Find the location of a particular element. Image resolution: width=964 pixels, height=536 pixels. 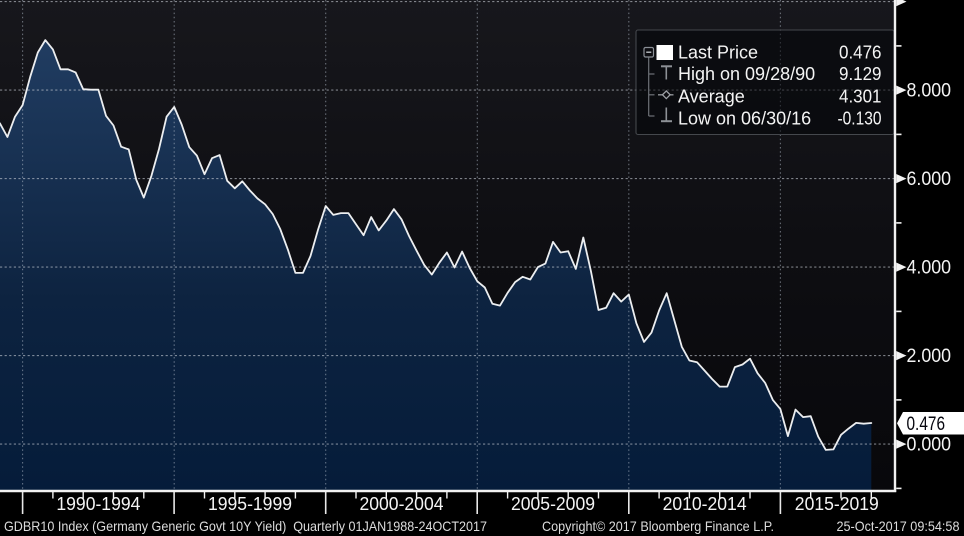

svg-text: 4.000 is located at coordinates (929, 268).